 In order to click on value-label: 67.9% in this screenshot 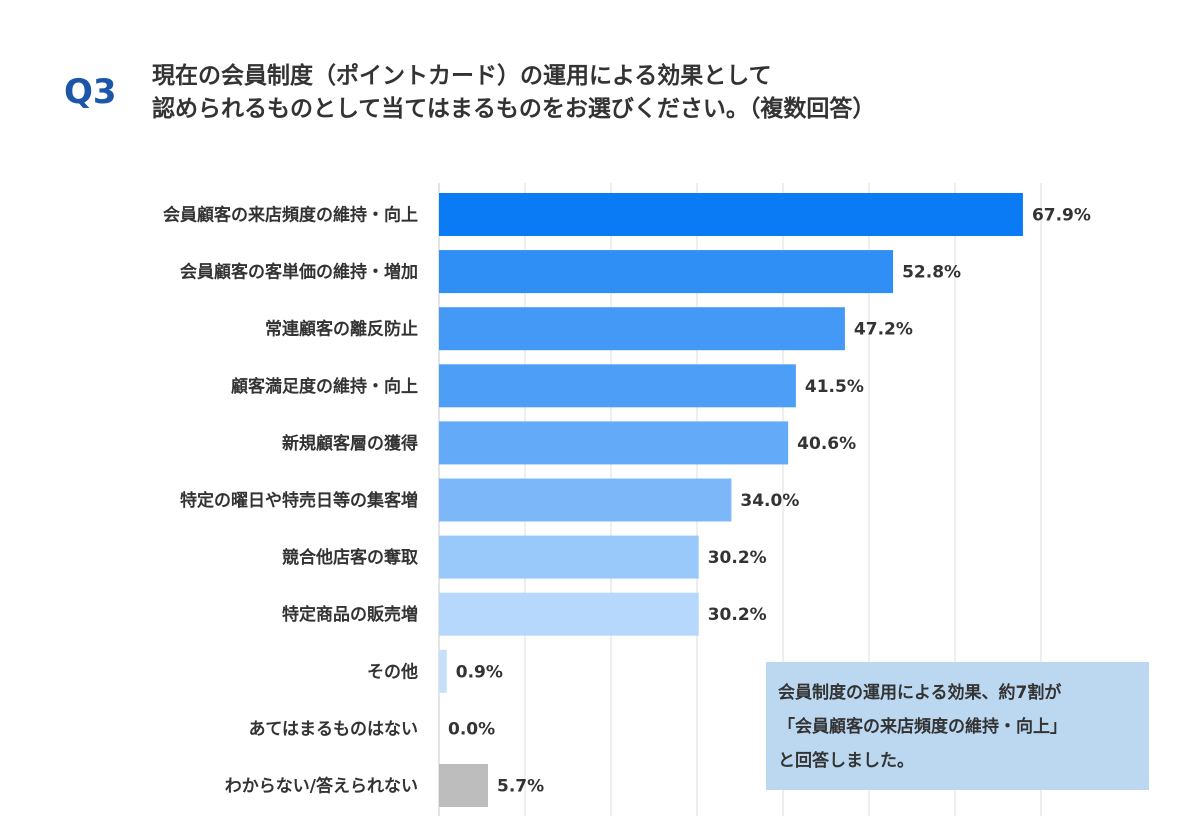, I will do `click(1061, 216)`.